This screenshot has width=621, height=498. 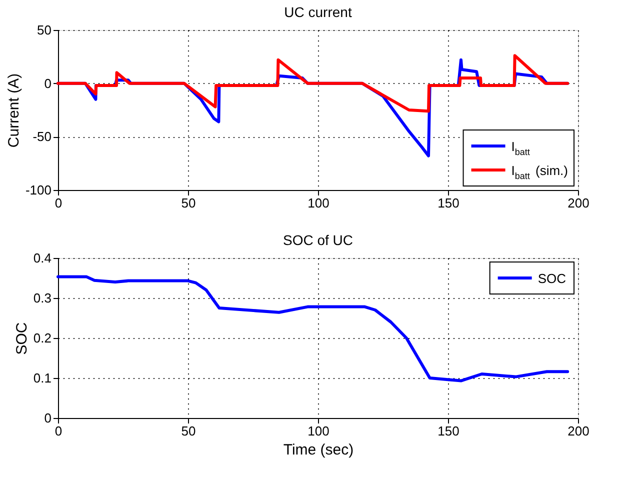 I want to click on y-tick-label: 0.4, so click(x=42, y=258).